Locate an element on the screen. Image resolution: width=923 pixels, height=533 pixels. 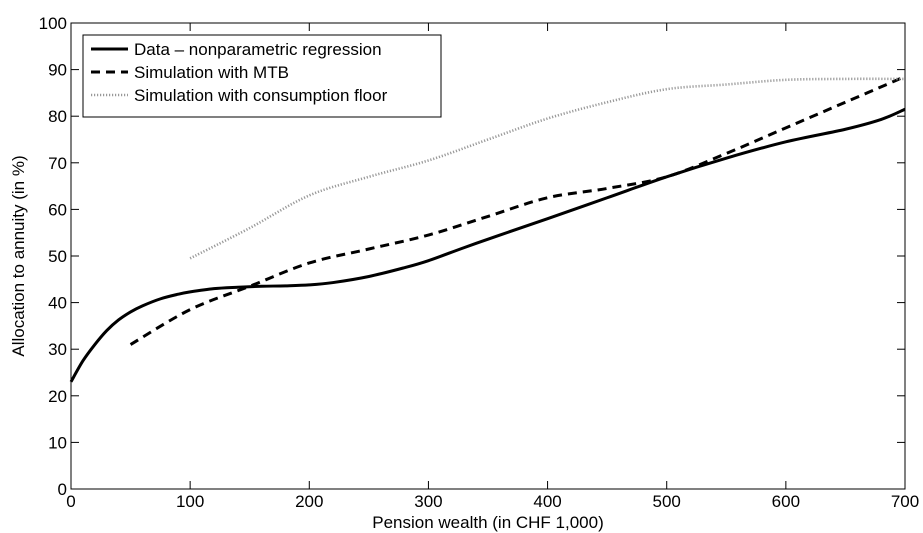
x-tick-label: 500 is located at coordinates (667, 501).